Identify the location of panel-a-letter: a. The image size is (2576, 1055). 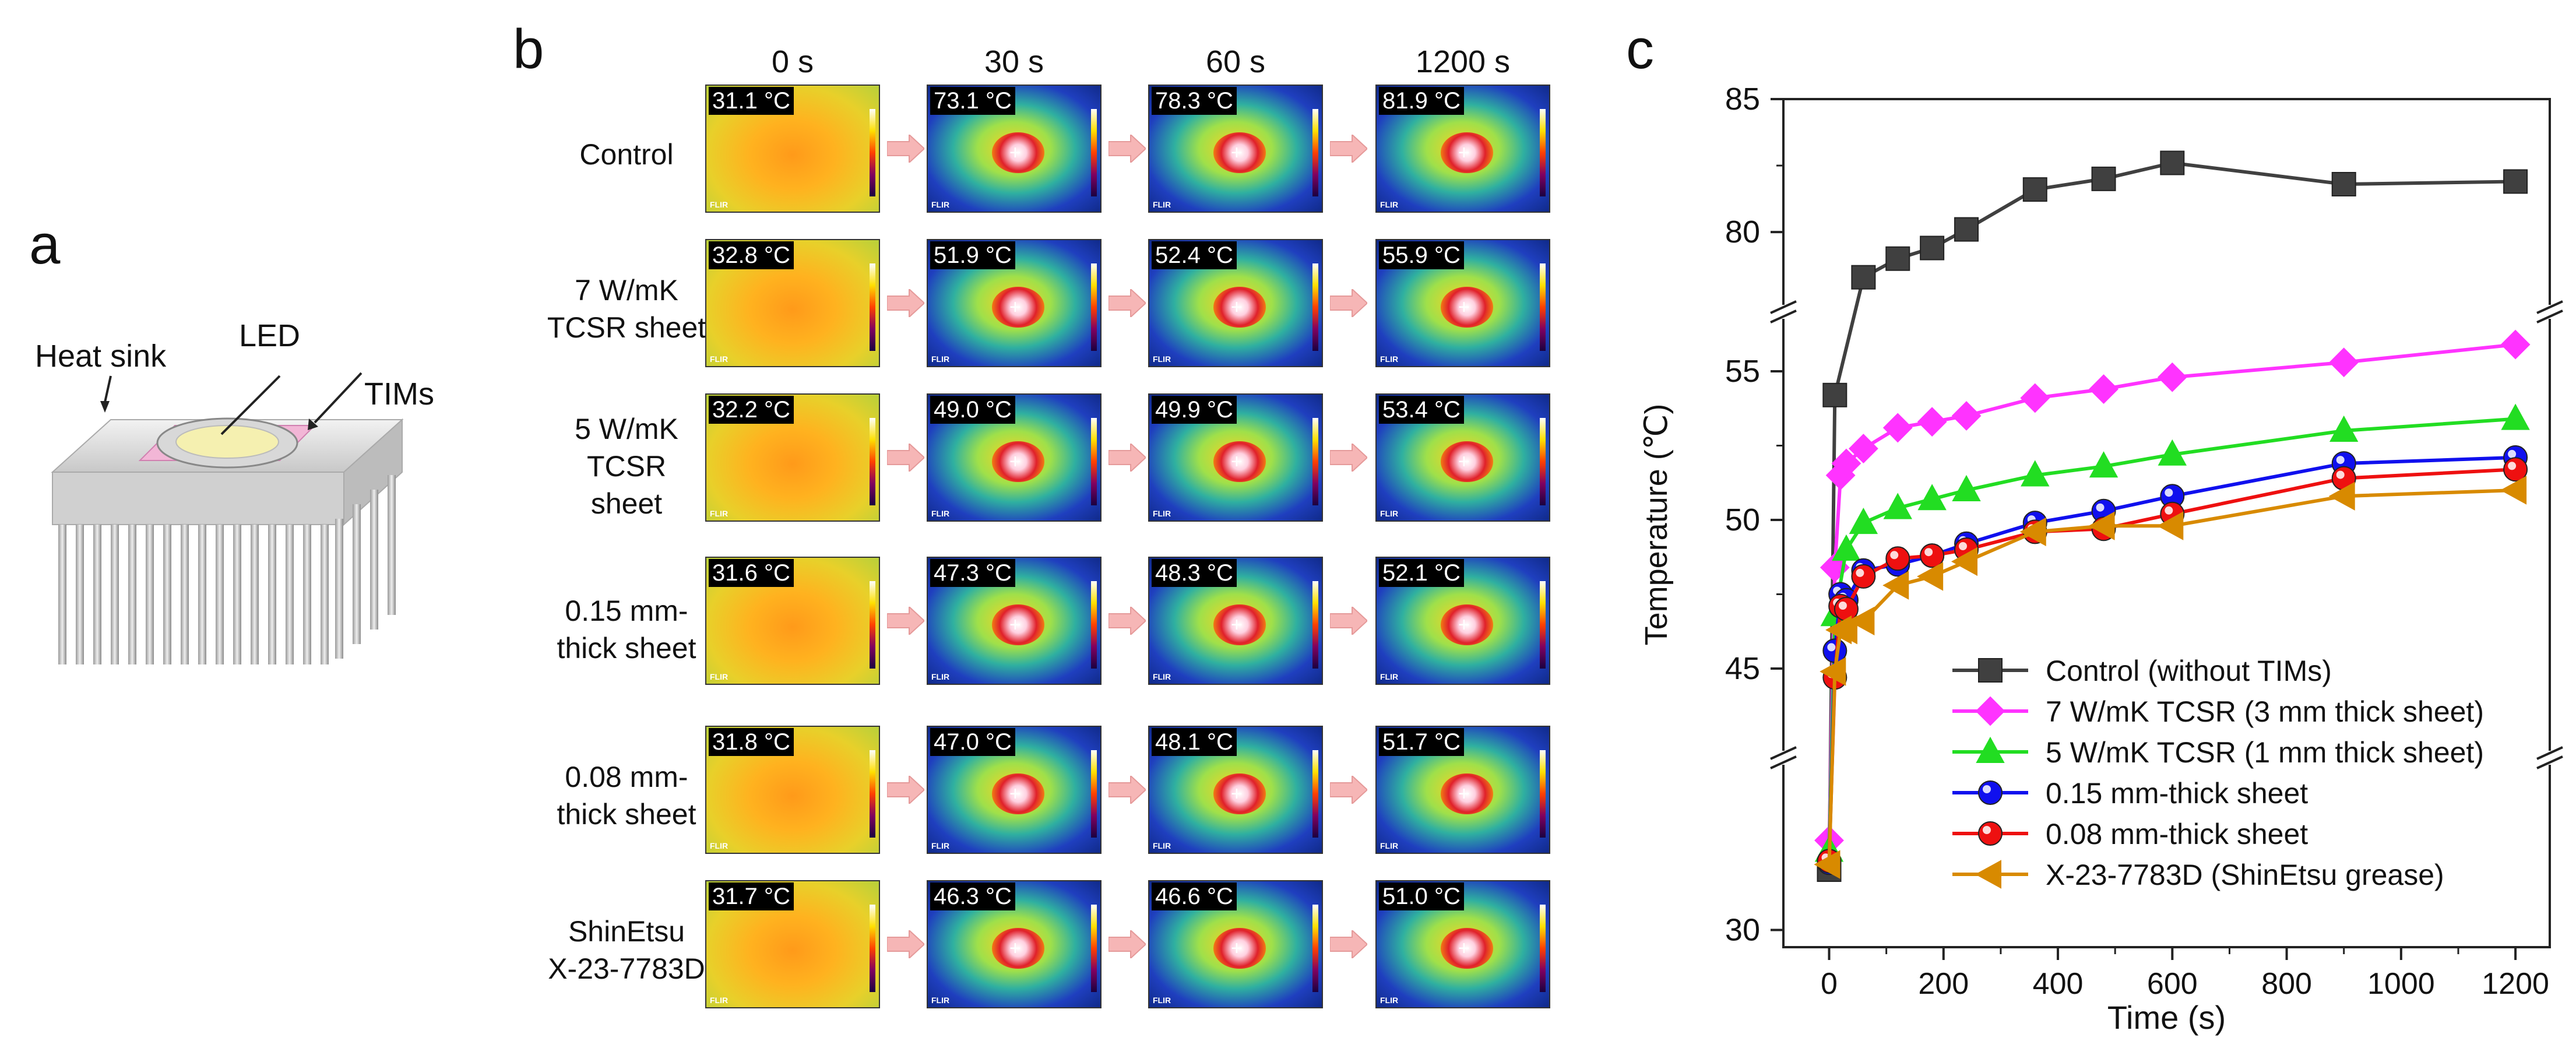
(45, 244).